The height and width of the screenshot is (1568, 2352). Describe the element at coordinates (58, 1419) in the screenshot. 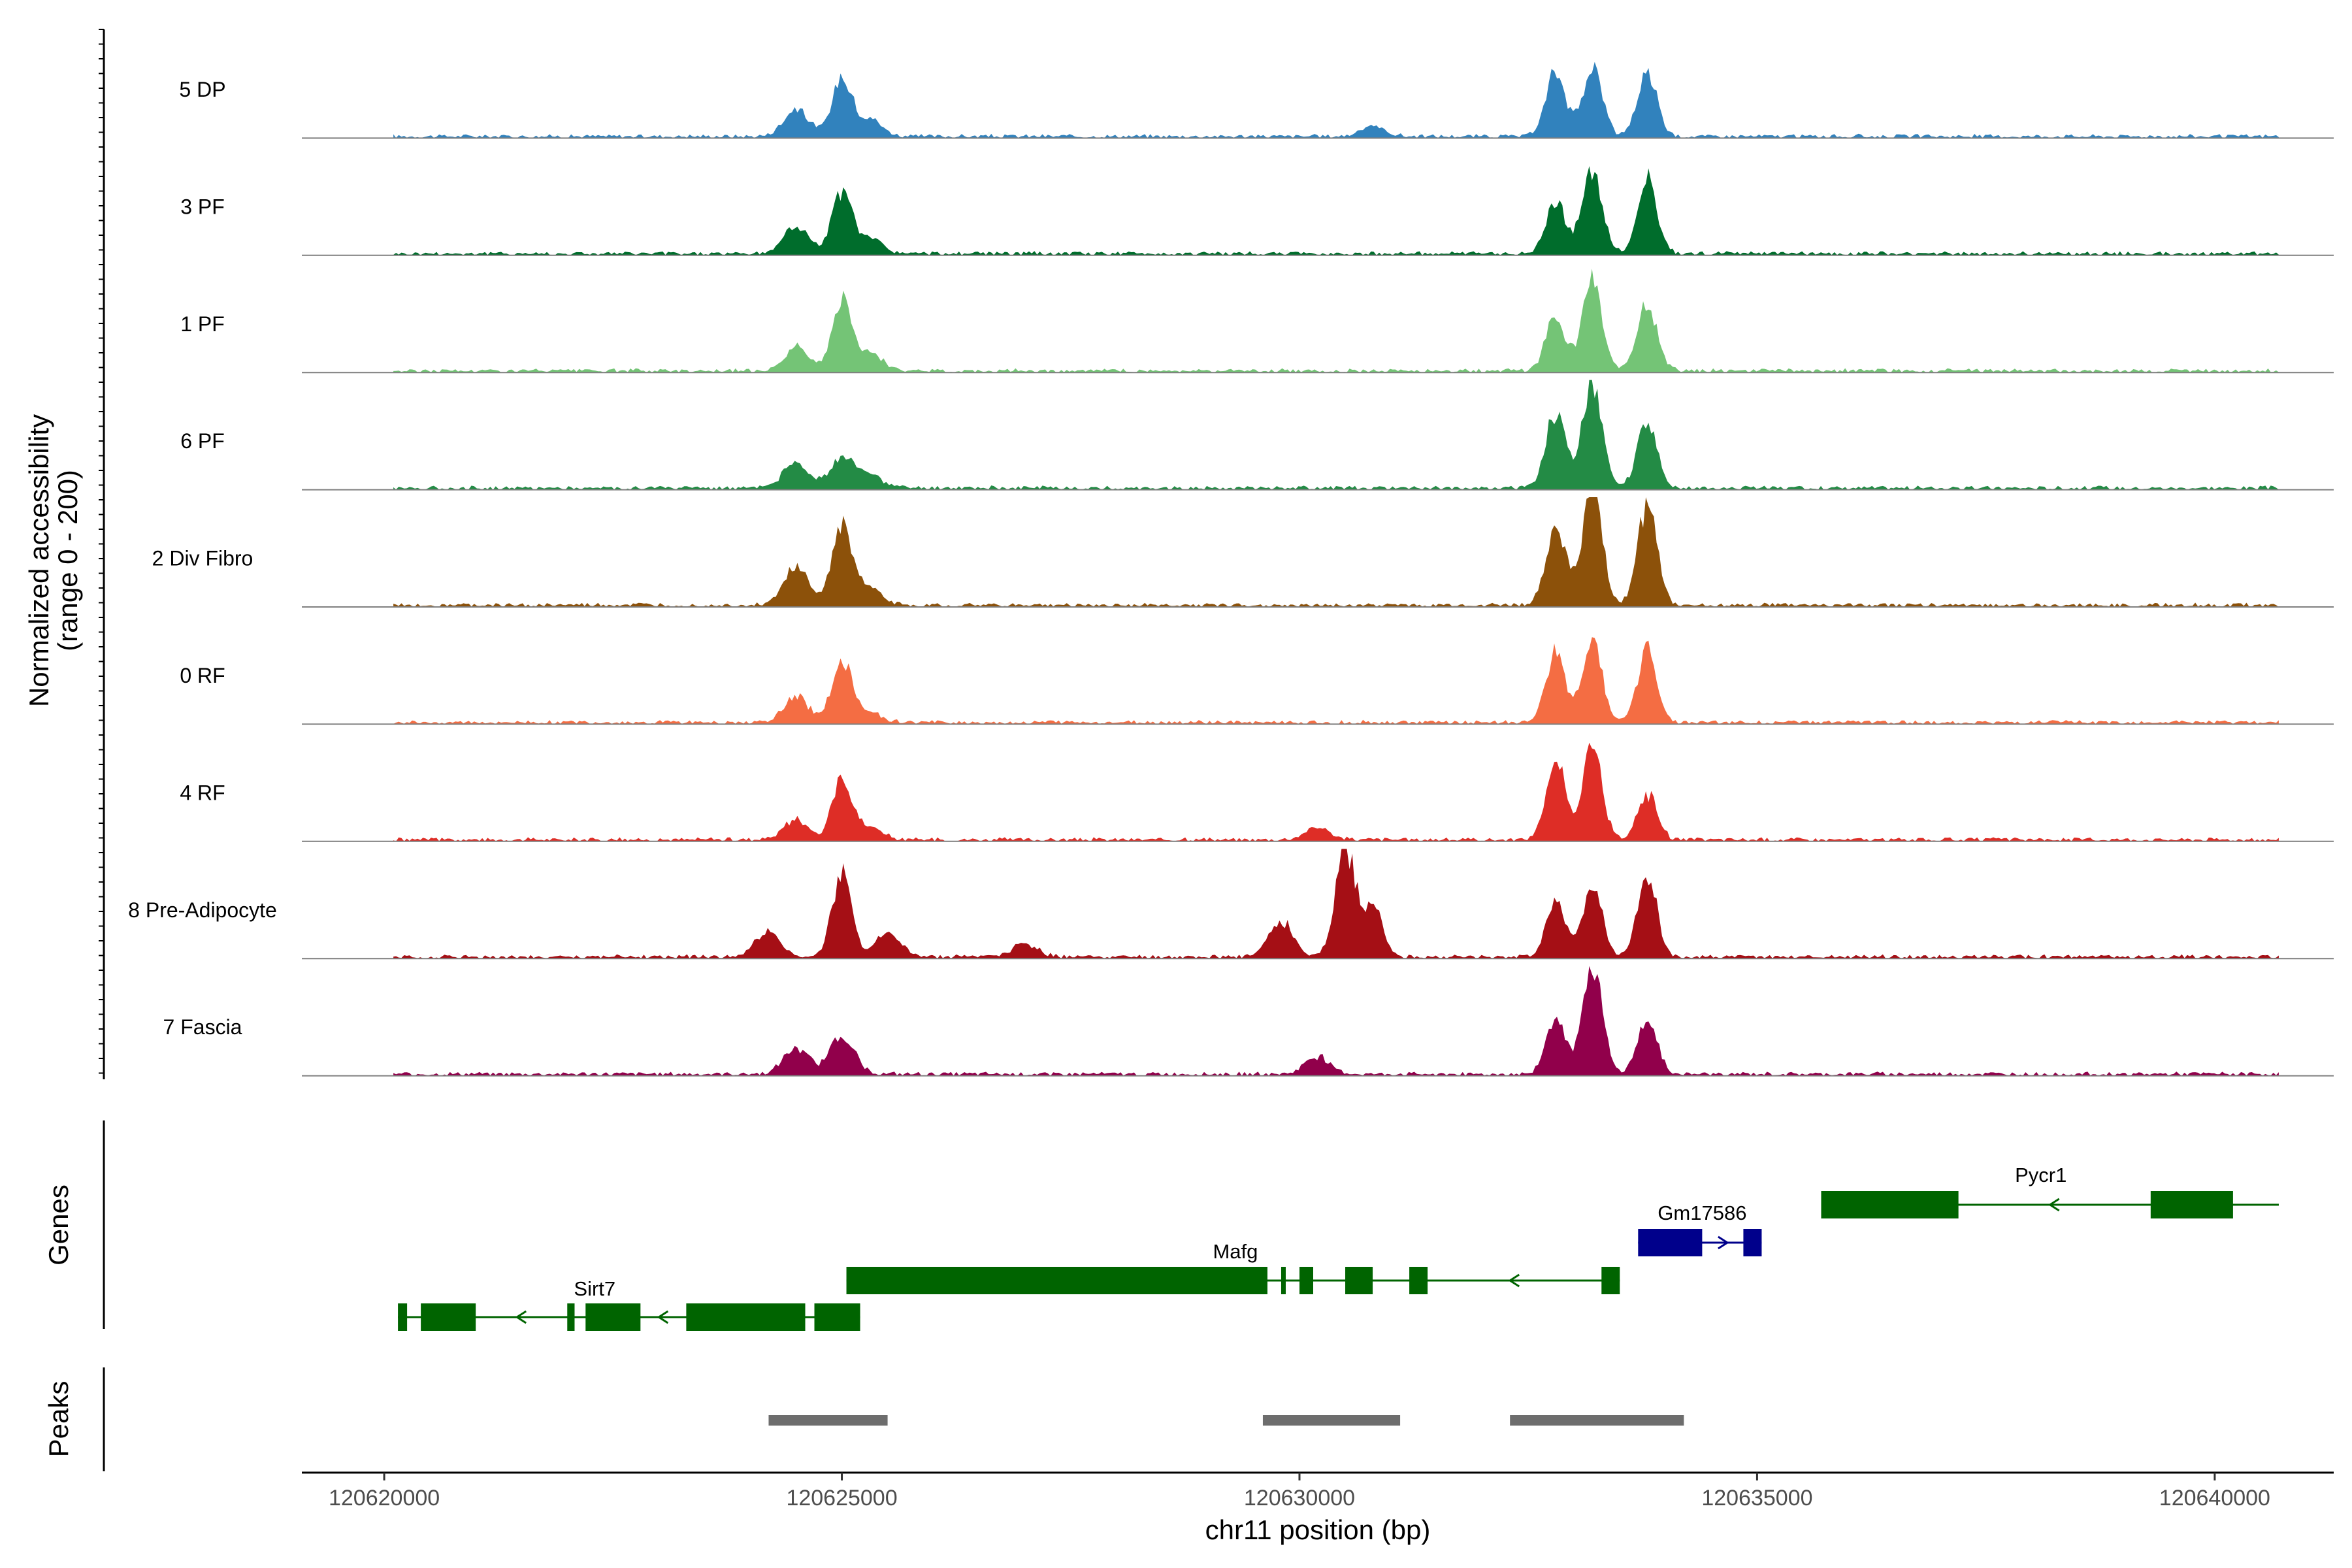

I see `peaks-panel-title: Peaks` at that location.